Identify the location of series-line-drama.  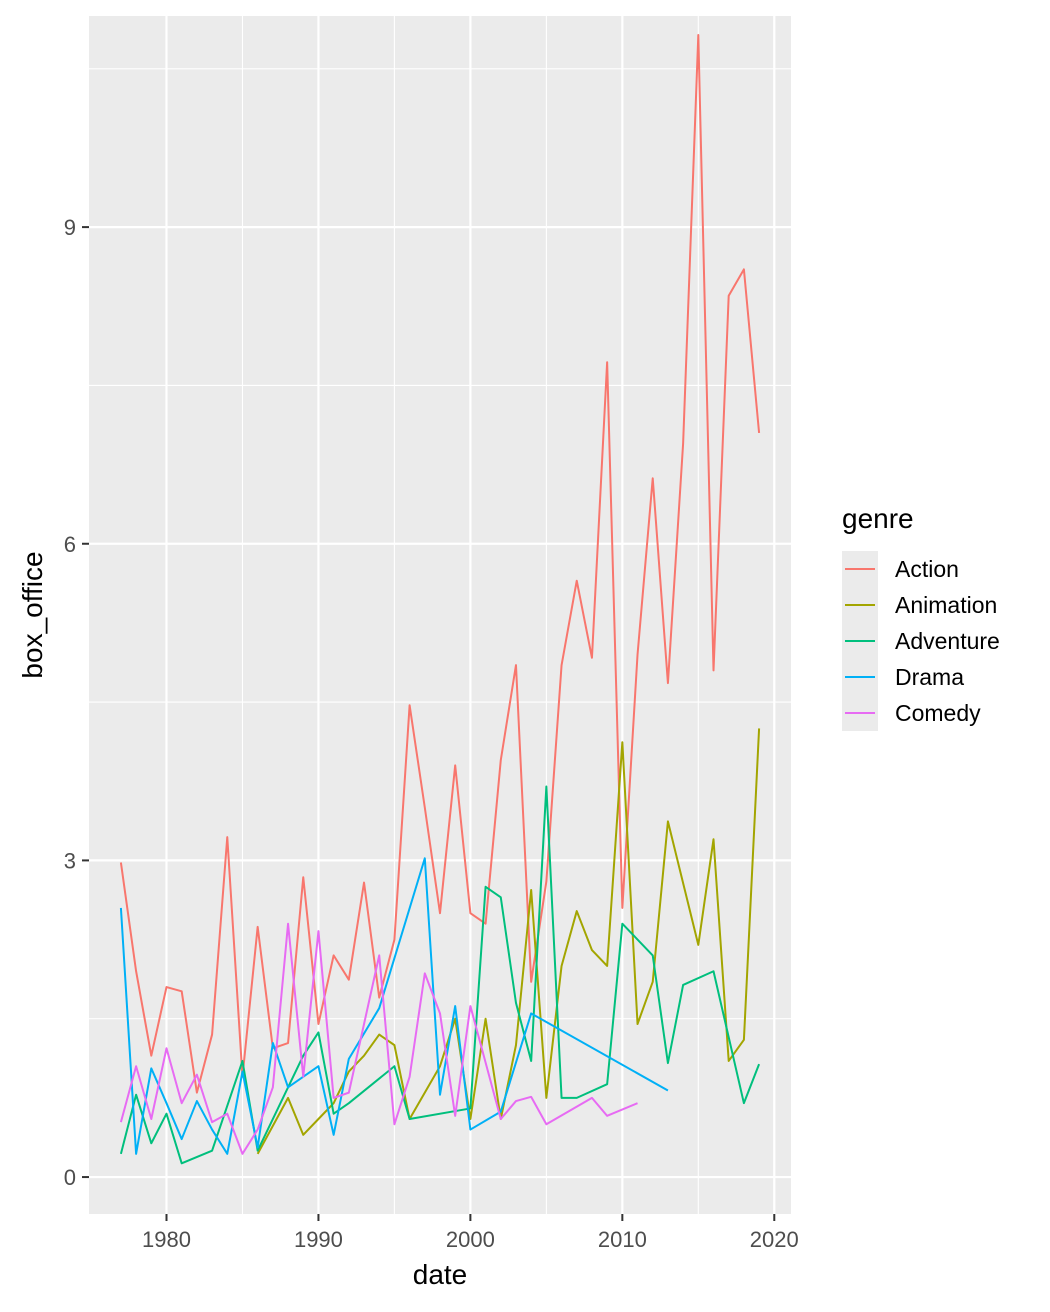
(394, 1006).